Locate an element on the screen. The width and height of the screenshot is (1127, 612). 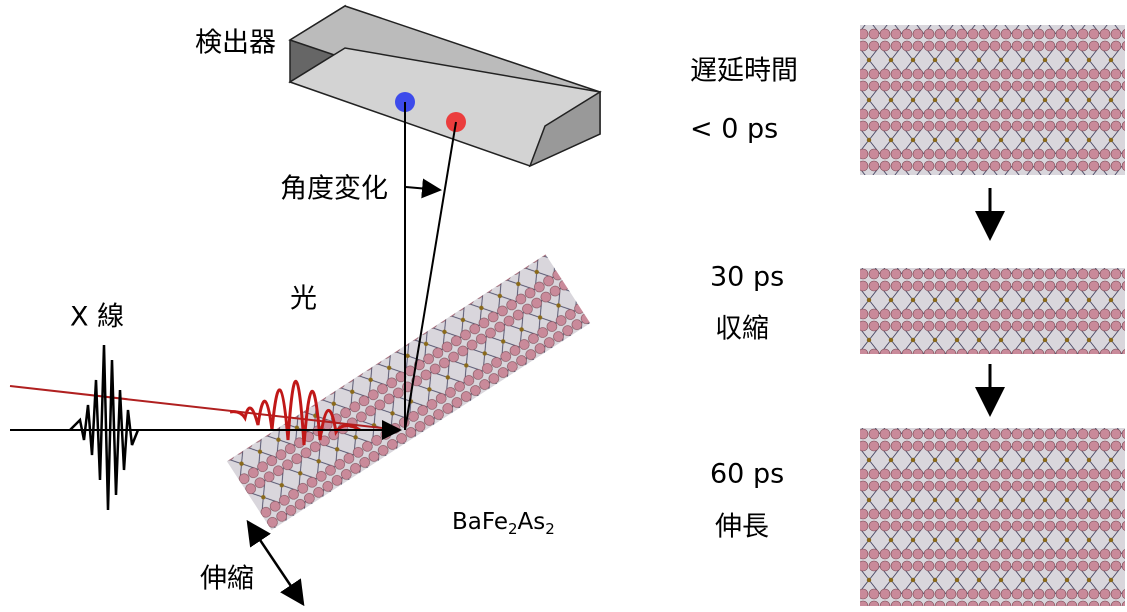
crystal is located at coordinates (408, 392).